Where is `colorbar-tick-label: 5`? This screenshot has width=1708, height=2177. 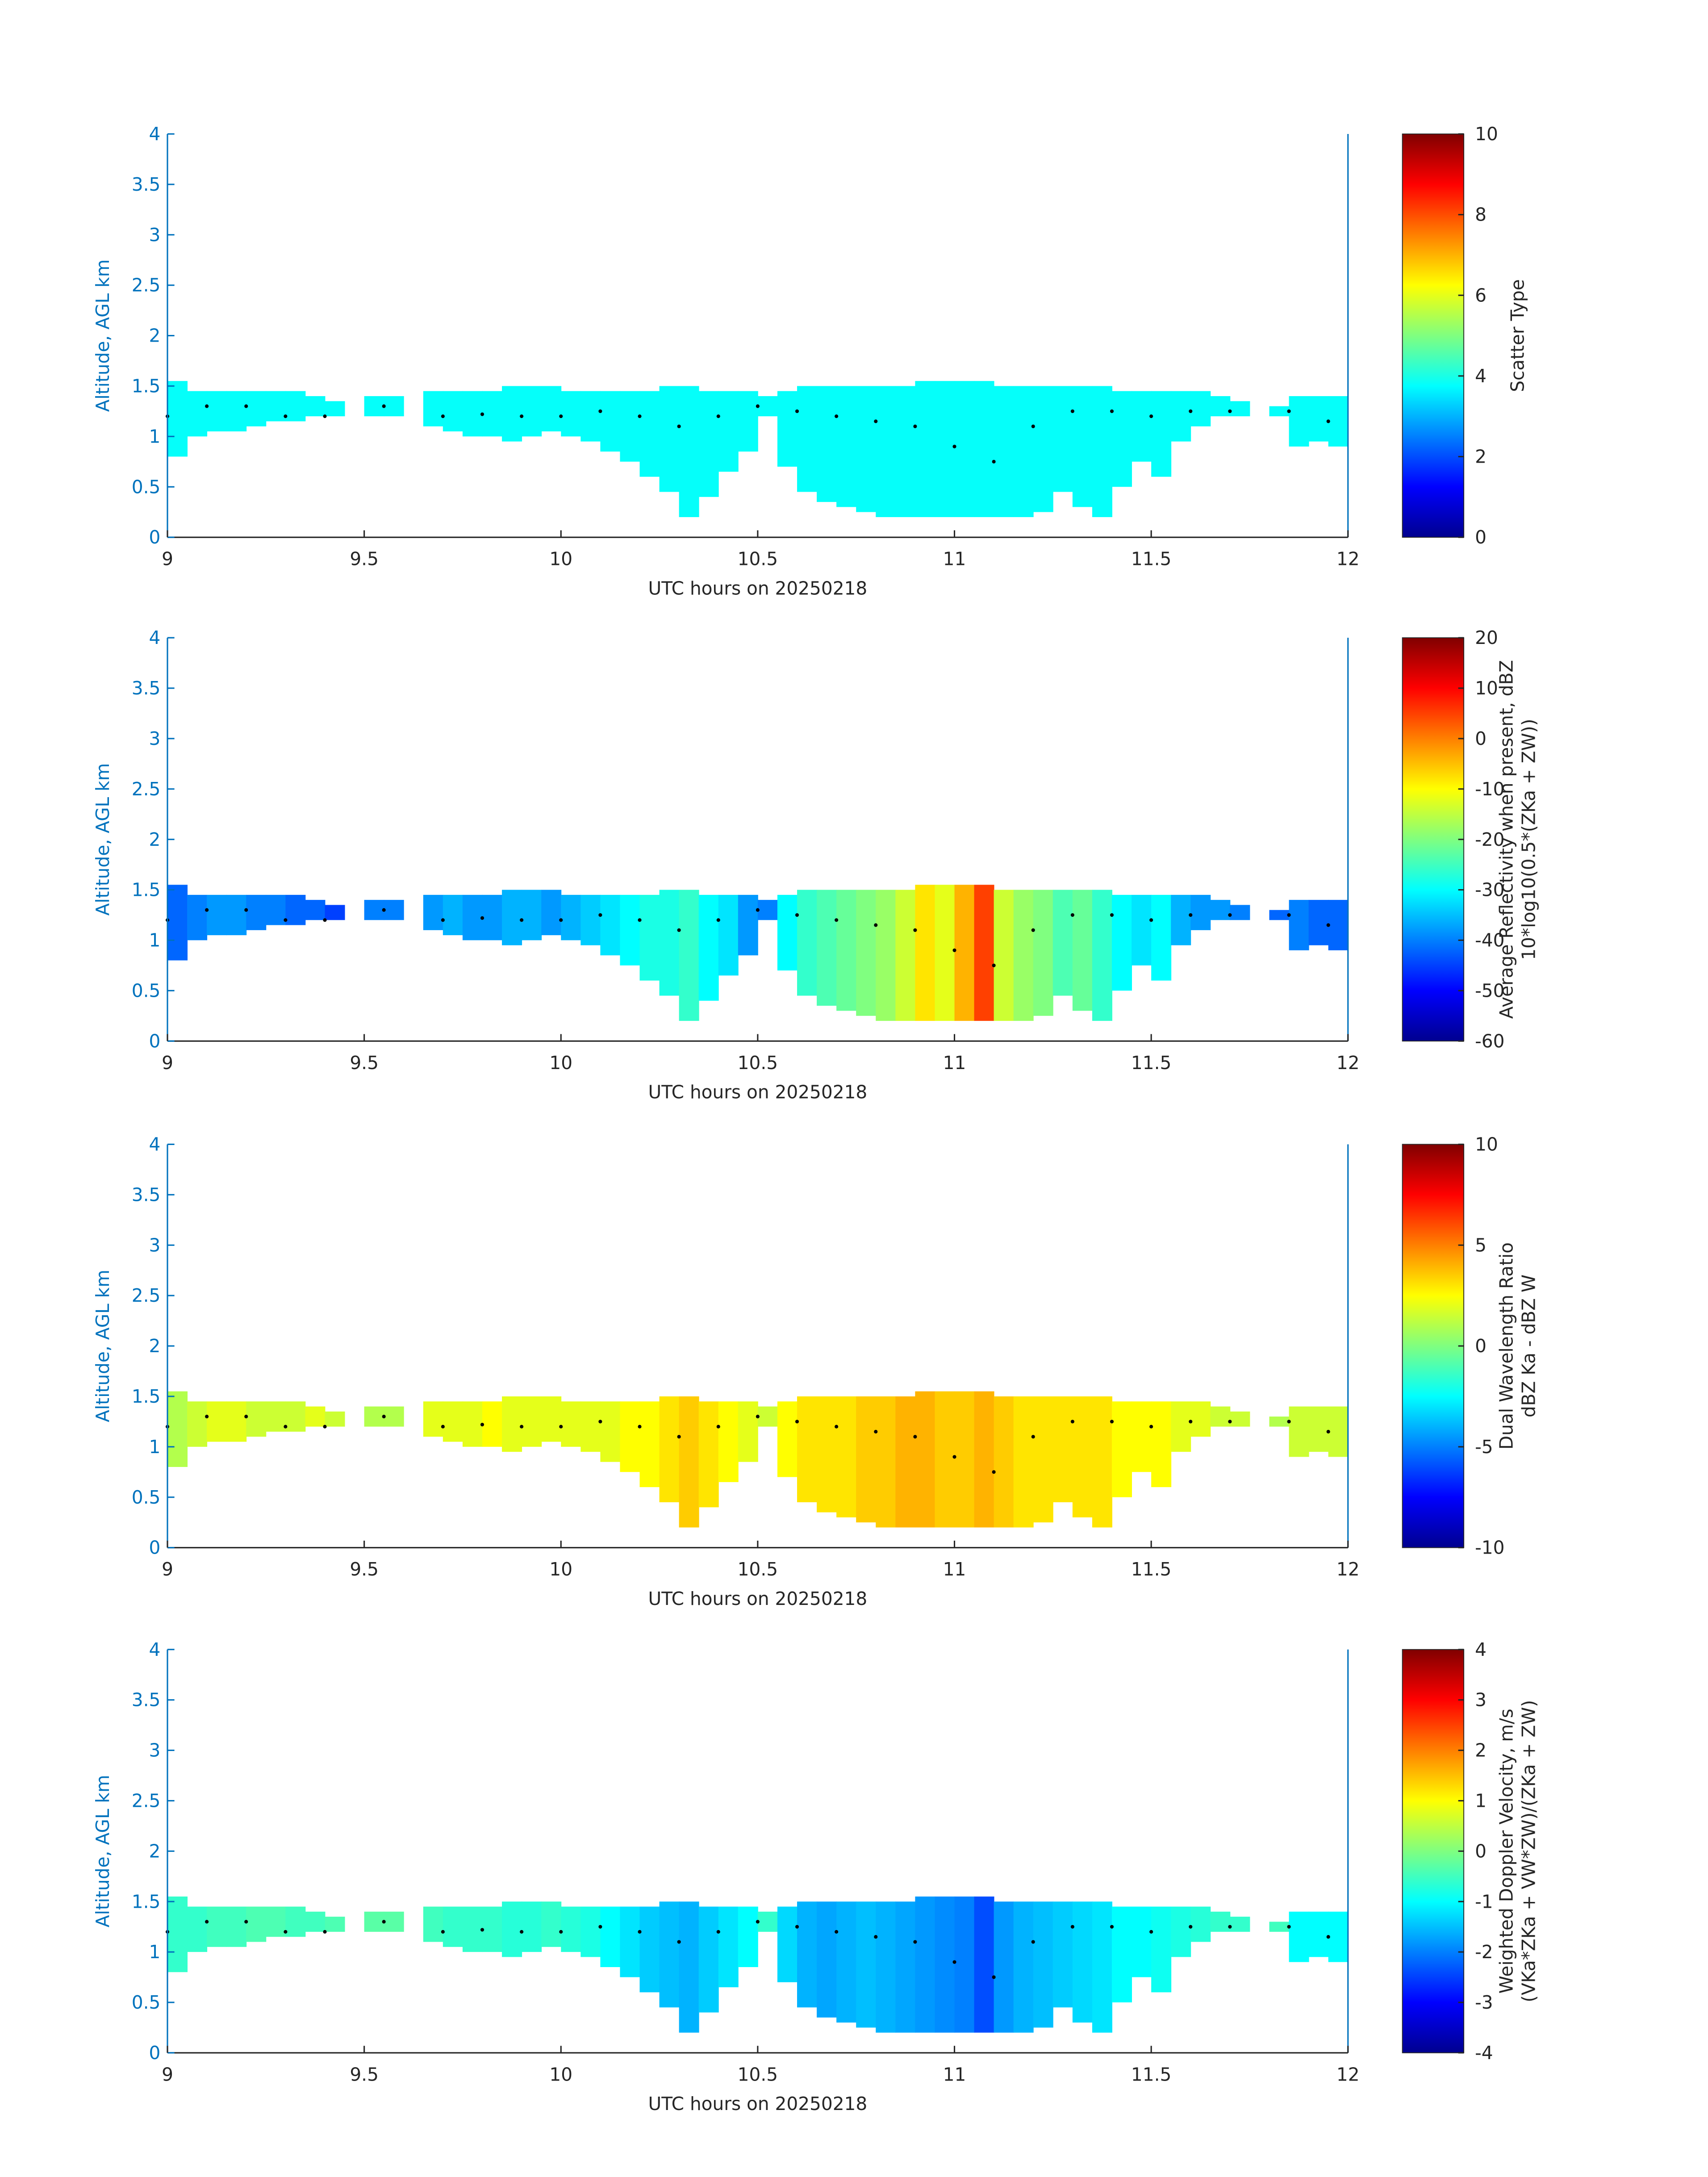
colorbar-tick-label: 5 is located at coordinates (1481, 1245).